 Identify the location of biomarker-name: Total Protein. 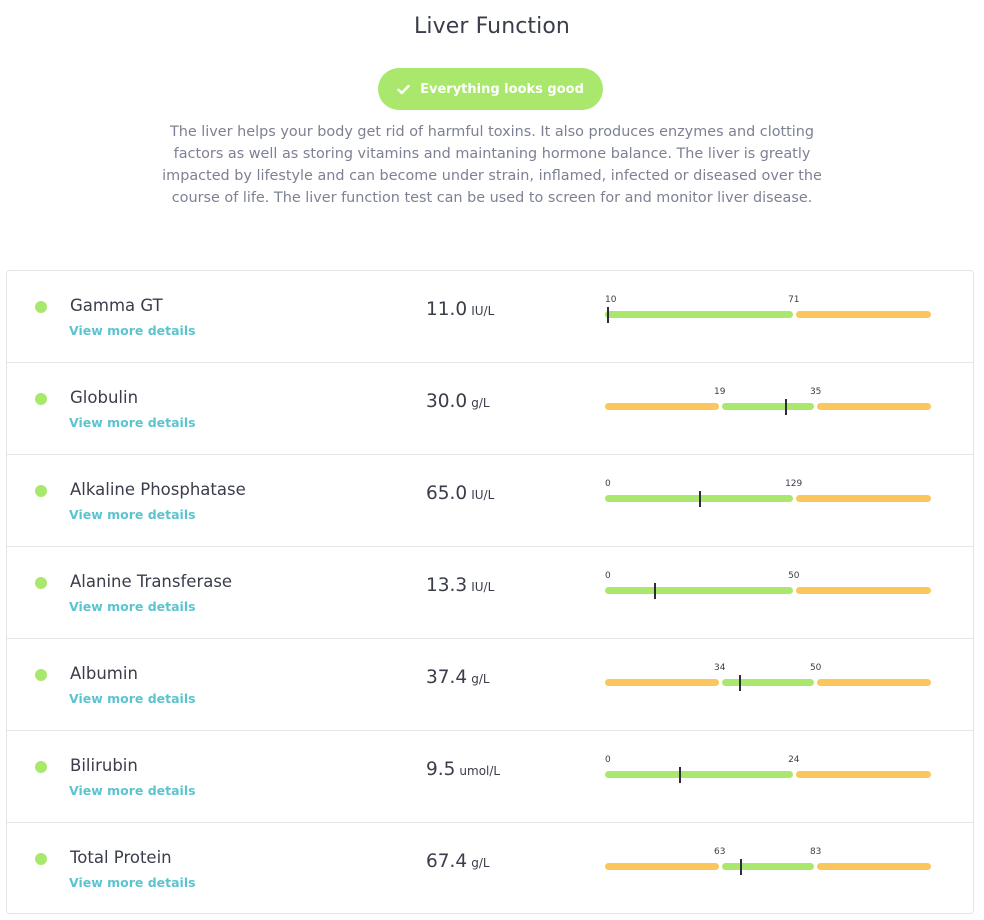
(121, 857).